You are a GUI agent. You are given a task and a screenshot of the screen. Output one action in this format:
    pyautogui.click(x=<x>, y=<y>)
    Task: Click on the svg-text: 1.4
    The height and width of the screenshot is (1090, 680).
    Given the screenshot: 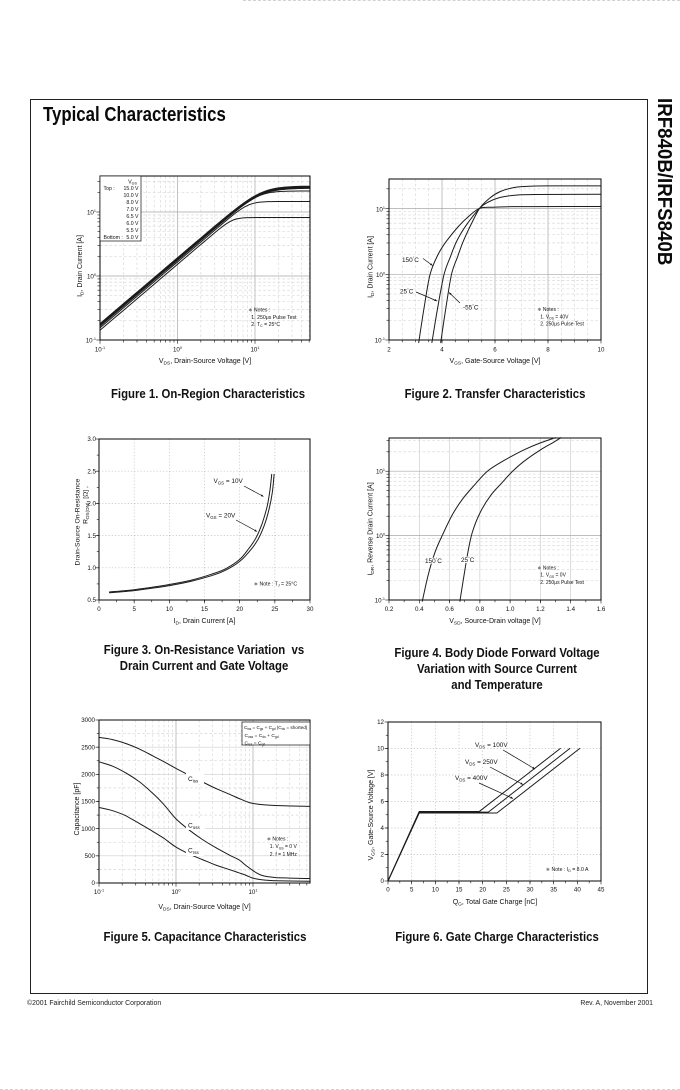 What is the action you would take?
    pyautogui.click(x=570, y=609)
    